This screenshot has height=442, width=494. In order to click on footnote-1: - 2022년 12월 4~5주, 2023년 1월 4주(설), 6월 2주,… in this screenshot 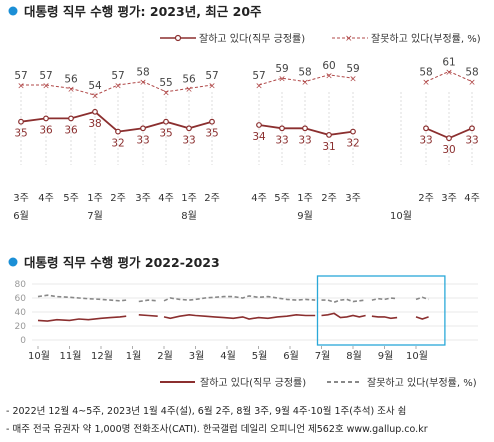, I will do `click(206, 411)`.